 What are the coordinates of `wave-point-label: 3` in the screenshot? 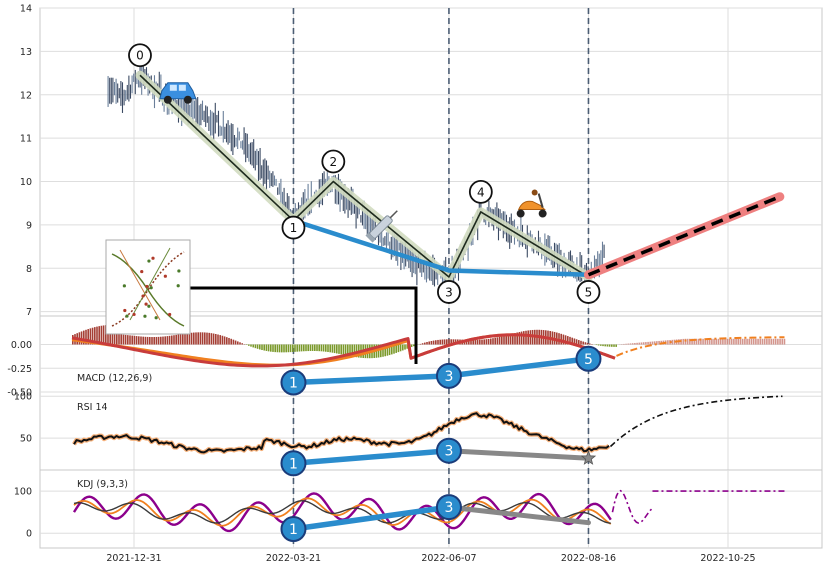 It's located at (449, 292).